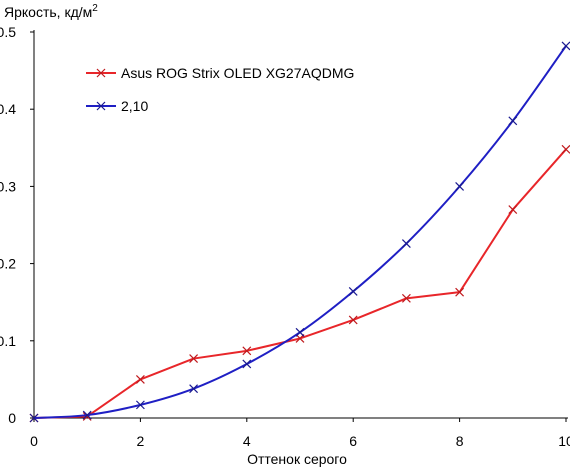 Image resolution: width=570 pixels, height=468 pixels. What do you see at coordinates (237, 73) in the screenshot?
I see `legend-label: Asus ROG Strix OLED XG27AQDMG` at bounding box center [237, 73].